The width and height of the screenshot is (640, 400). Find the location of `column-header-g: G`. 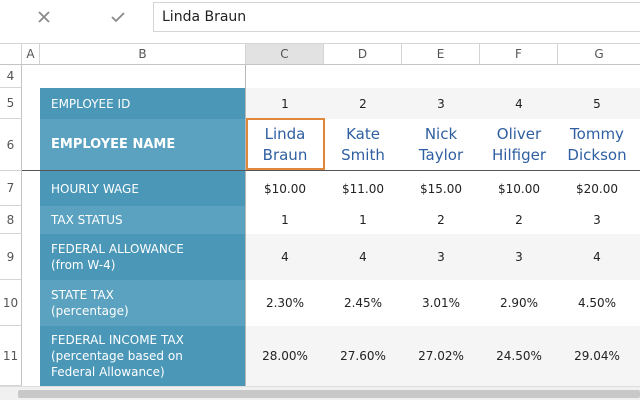

column-header-g: G is located at coordinates (599, 54).